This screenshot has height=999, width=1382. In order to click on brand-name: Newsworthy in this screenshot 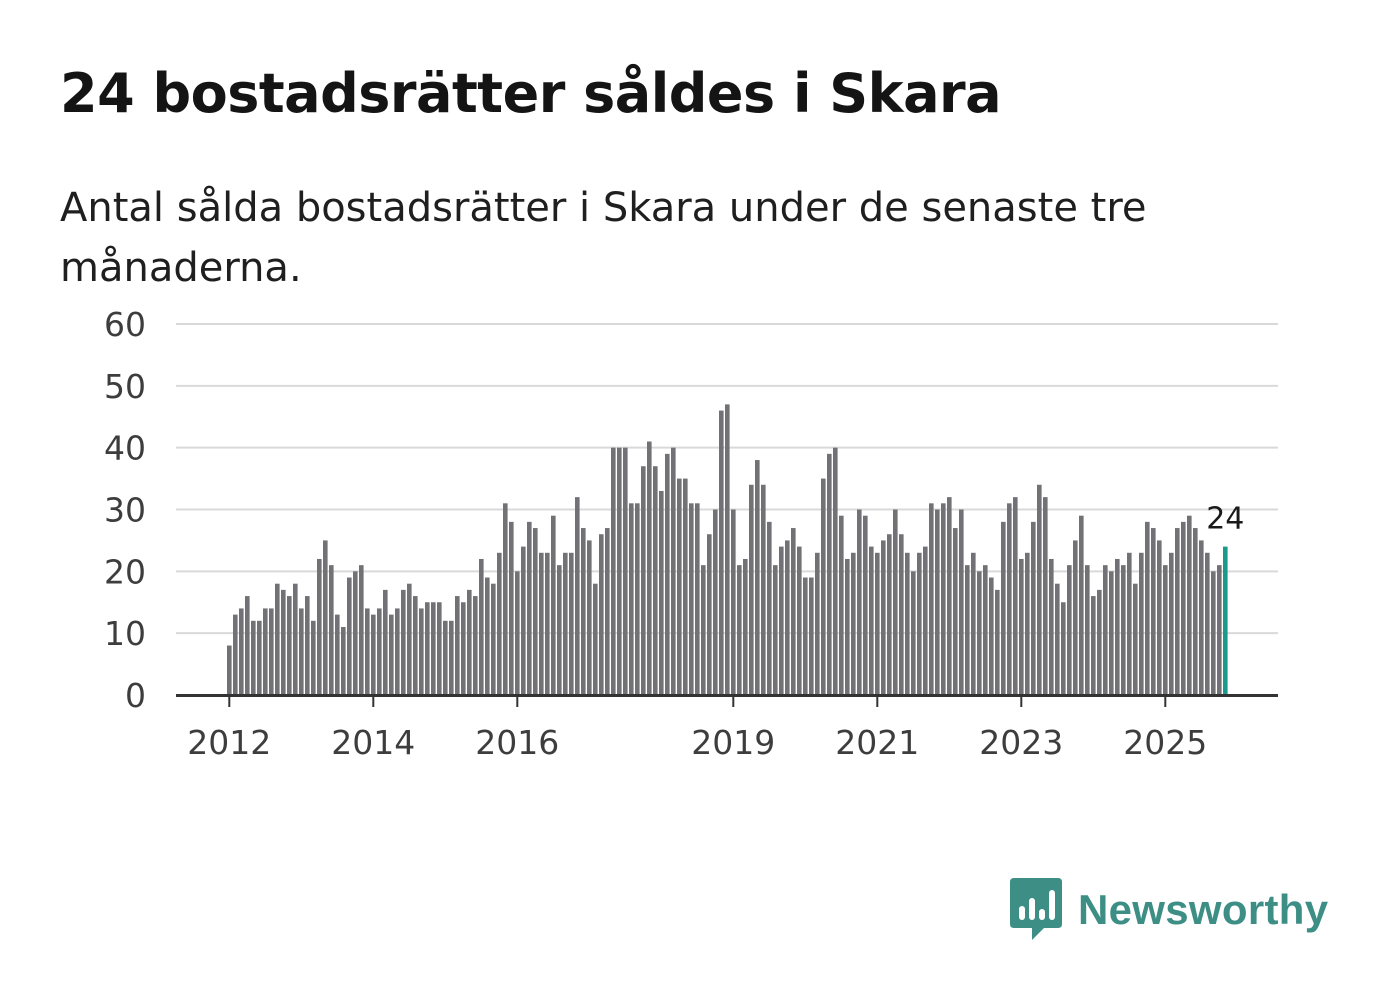, I will do `click(1203, 909)`.